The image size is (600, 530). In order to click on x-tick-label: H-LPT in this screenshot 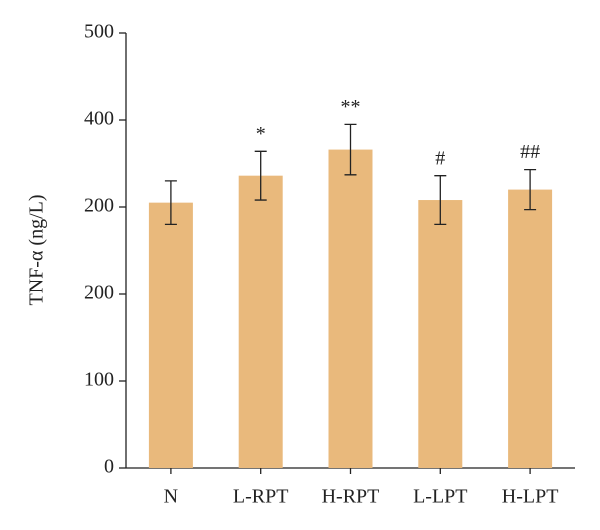, I will do `click(530, 497)`.